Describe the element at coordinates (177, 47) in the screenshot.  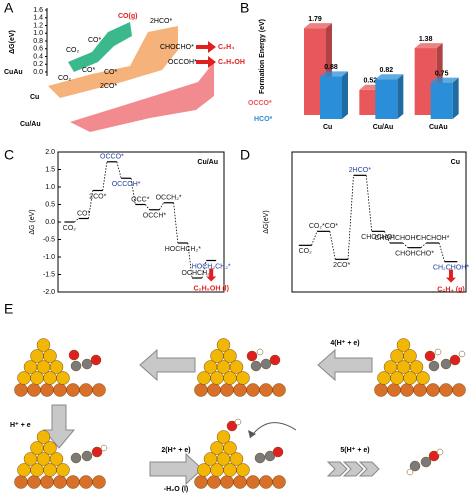
I see `state-label: CHOCHO*` at that location.